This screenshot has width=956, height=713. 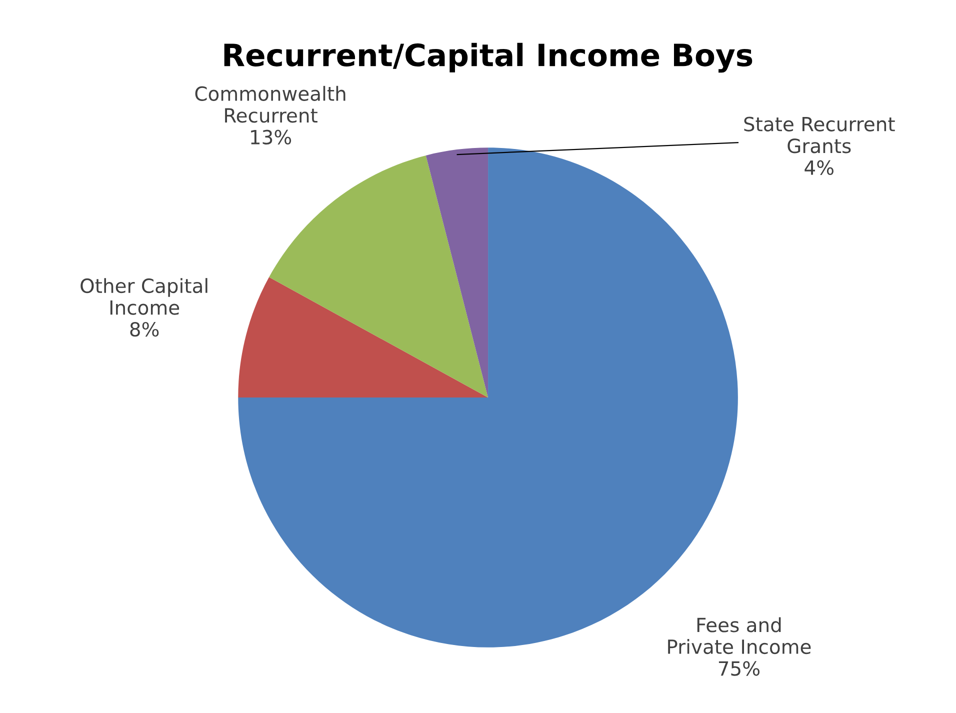 I want to click on data-label: 13%, so click(x=271, y=137).